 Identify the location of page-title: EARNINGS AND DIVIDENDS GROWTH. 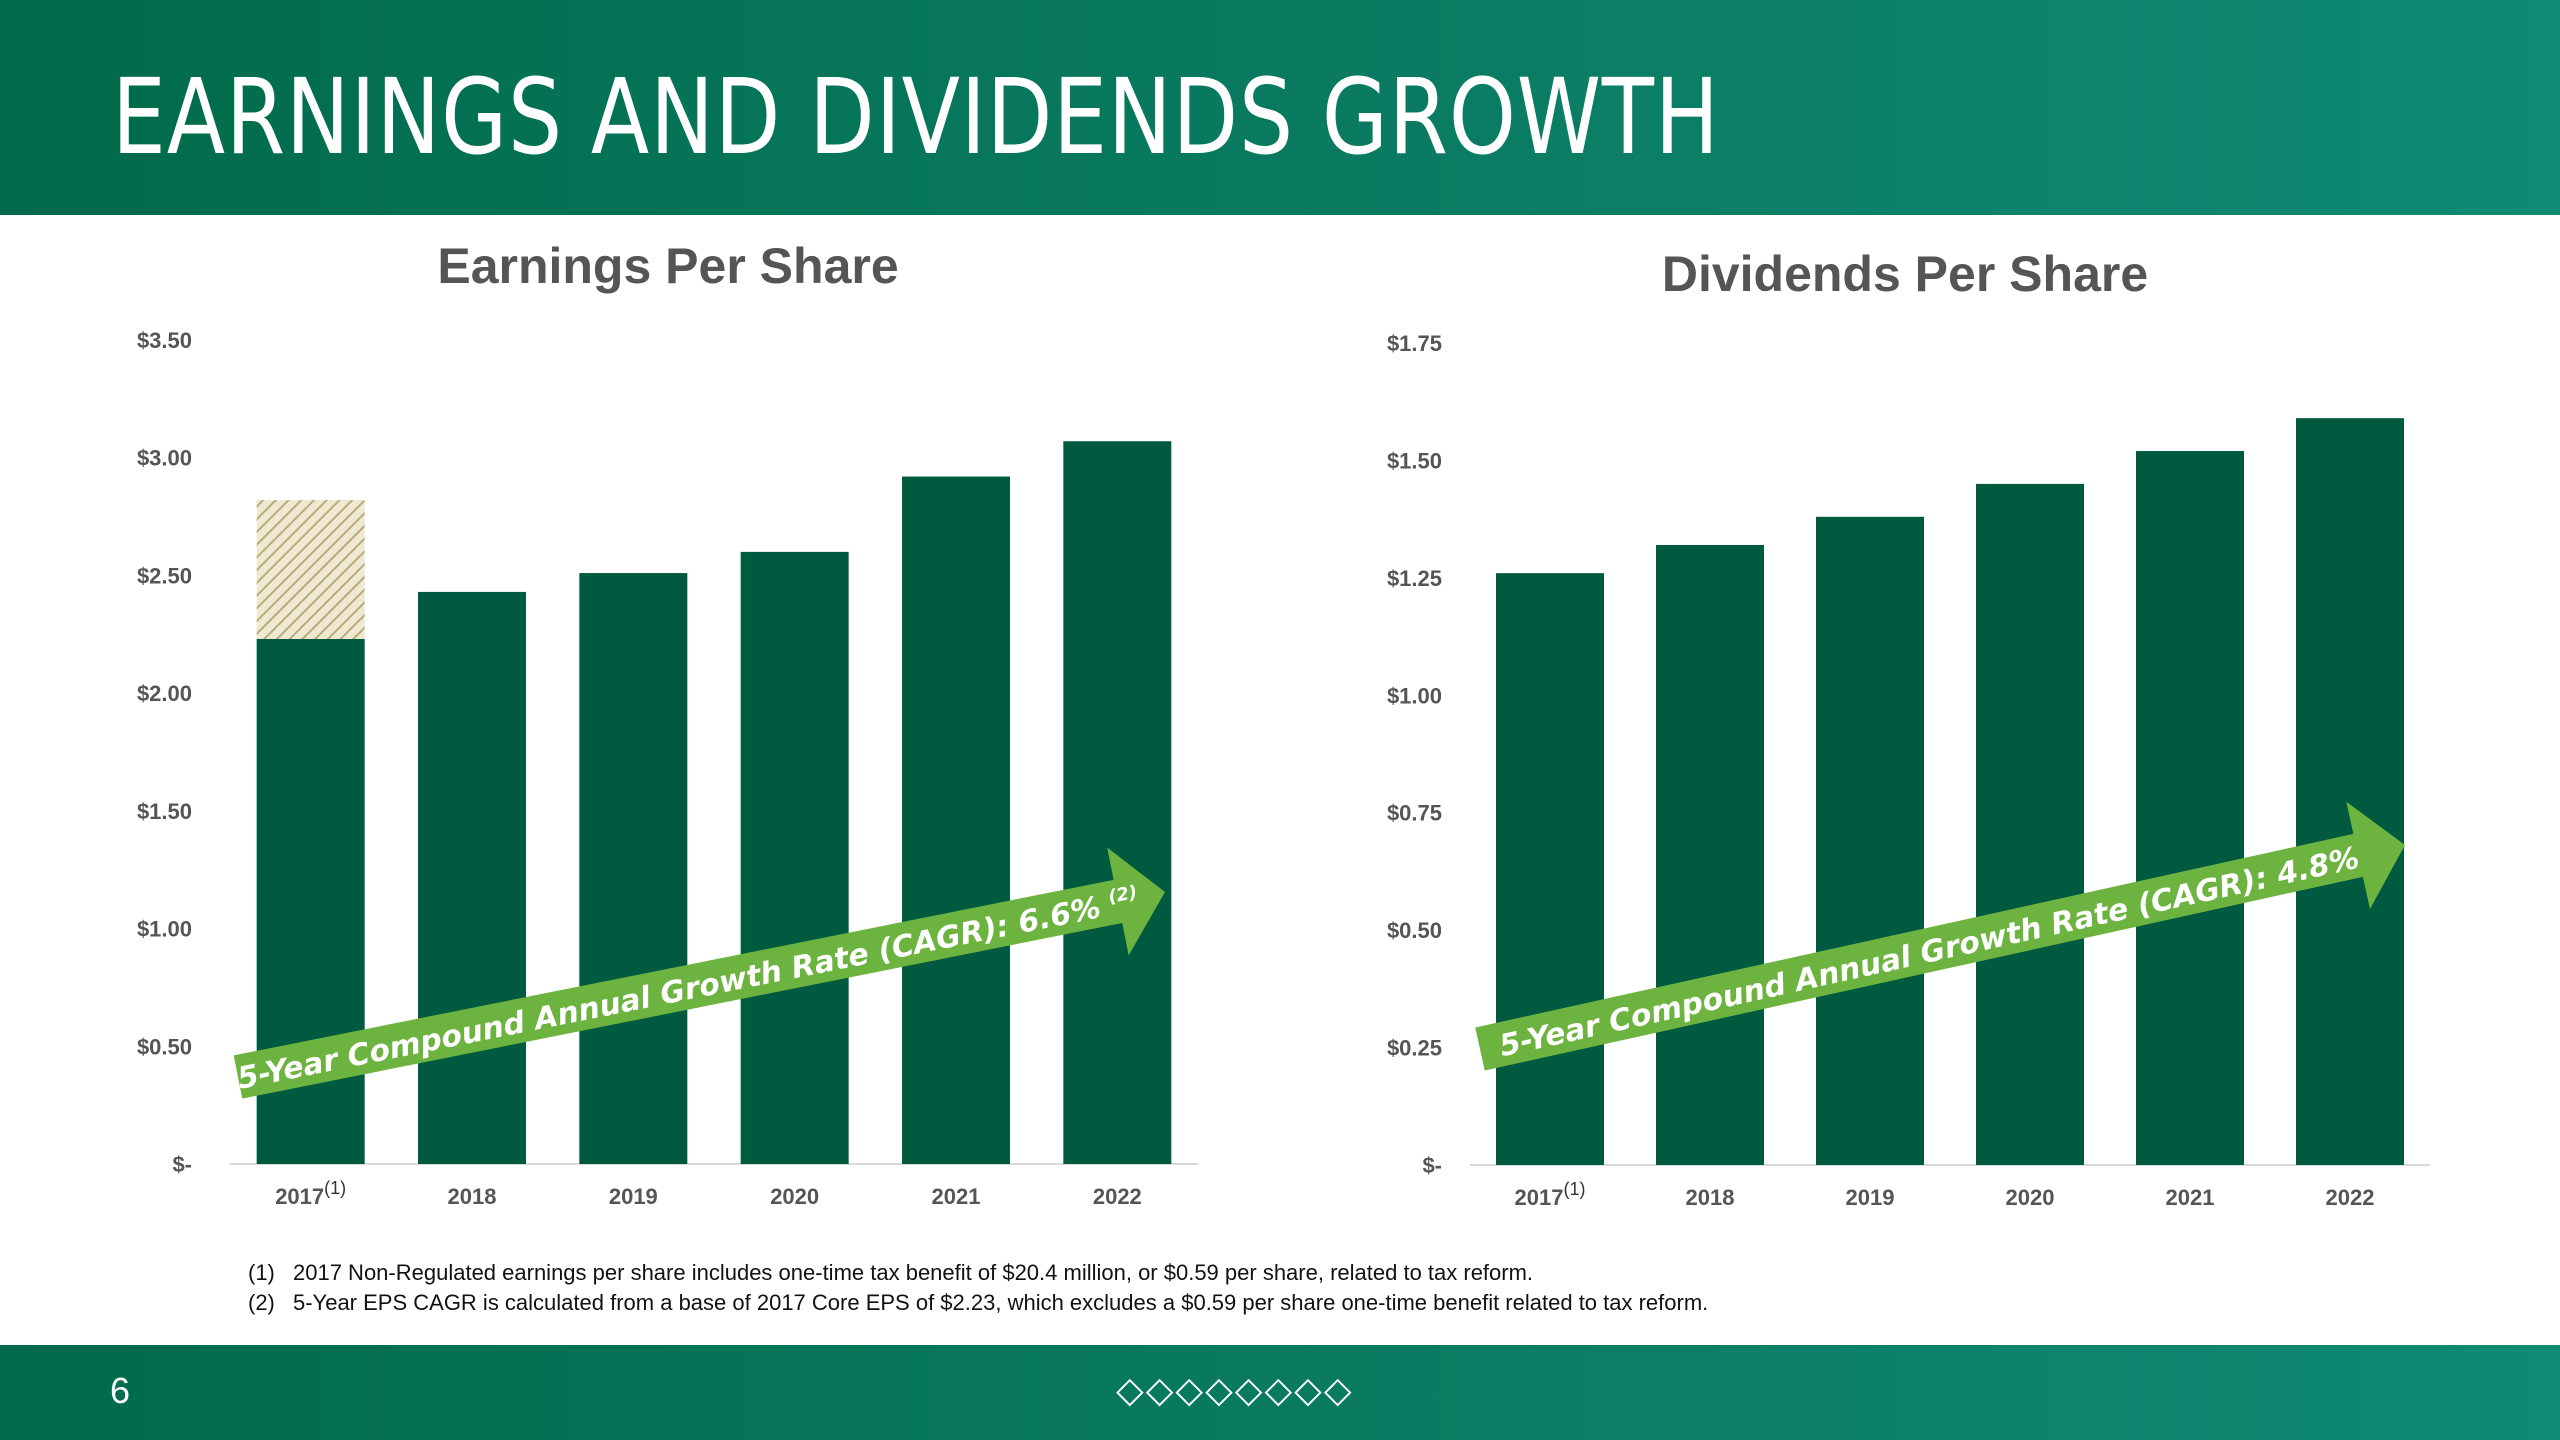
(916, 117).